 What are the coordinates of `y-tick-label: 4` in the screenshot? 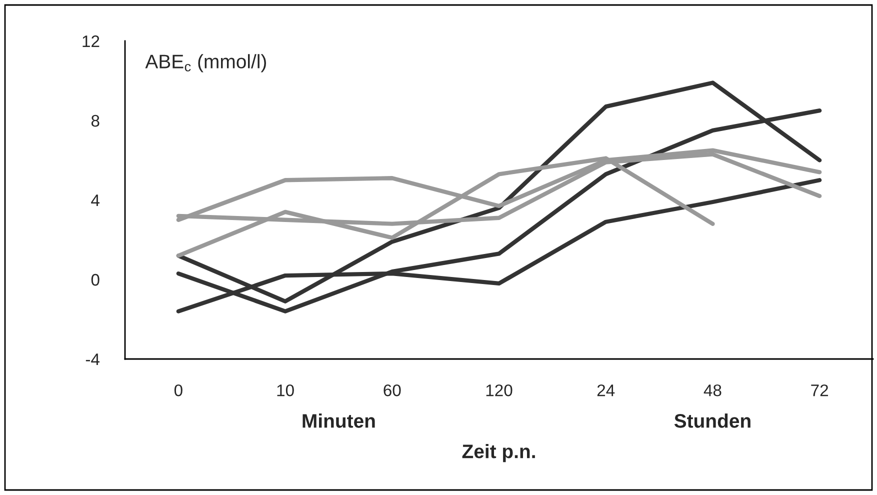 It's located at (95, 200).